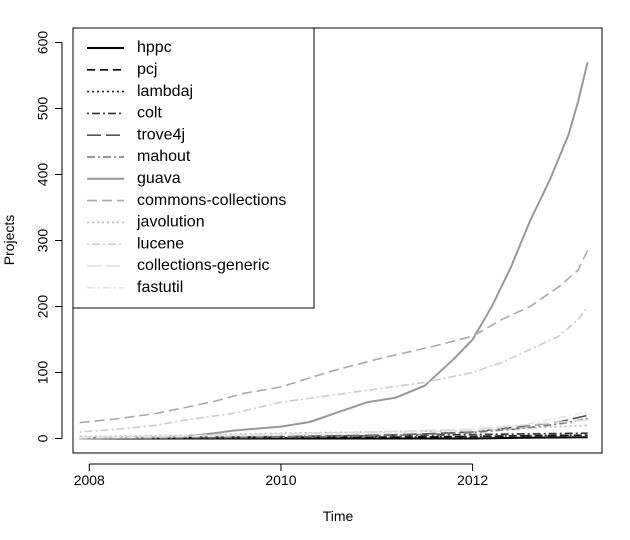 The width and height of the screenshot is (630, 540). What do you see at coordinates (43, 175) in the screenshot?
I see `y-tick-label: 400` at bounding box center [43, 175].